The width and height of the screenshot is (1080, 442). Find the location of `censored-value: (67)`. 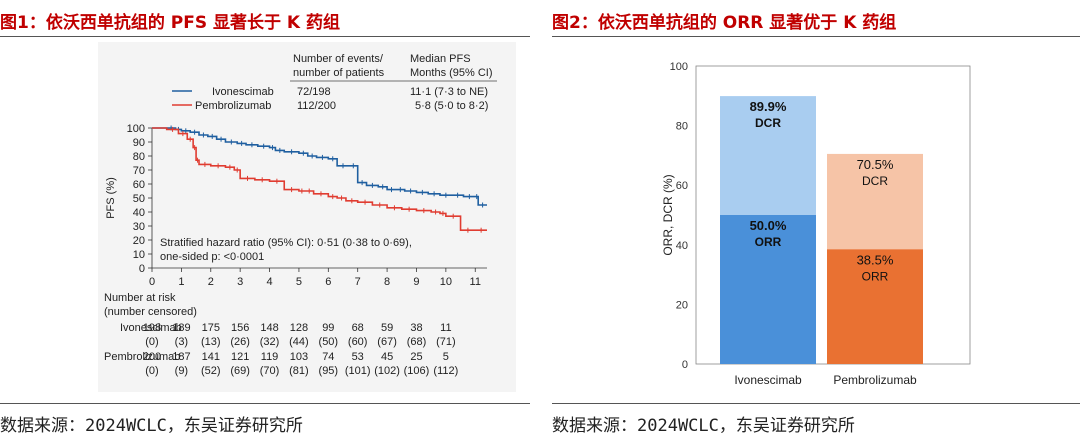

censored-value: (67) is located at coordinates (387, 342).